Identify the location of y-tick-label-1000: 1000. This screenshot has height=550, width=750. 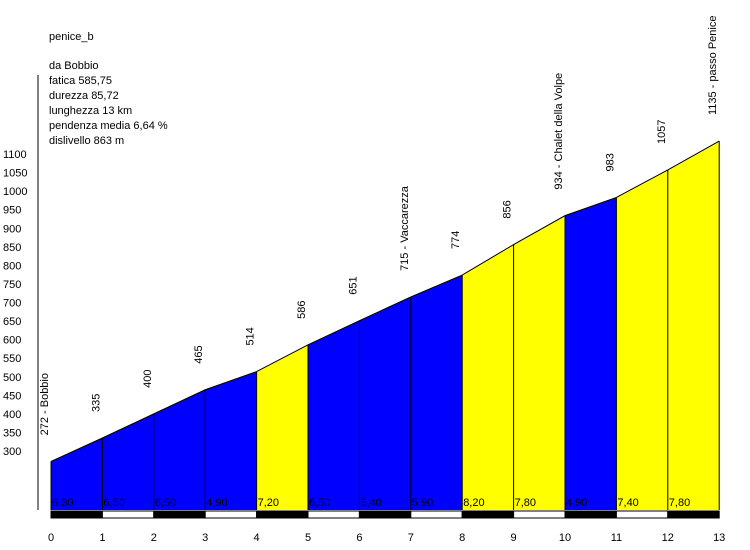
(15, 192).